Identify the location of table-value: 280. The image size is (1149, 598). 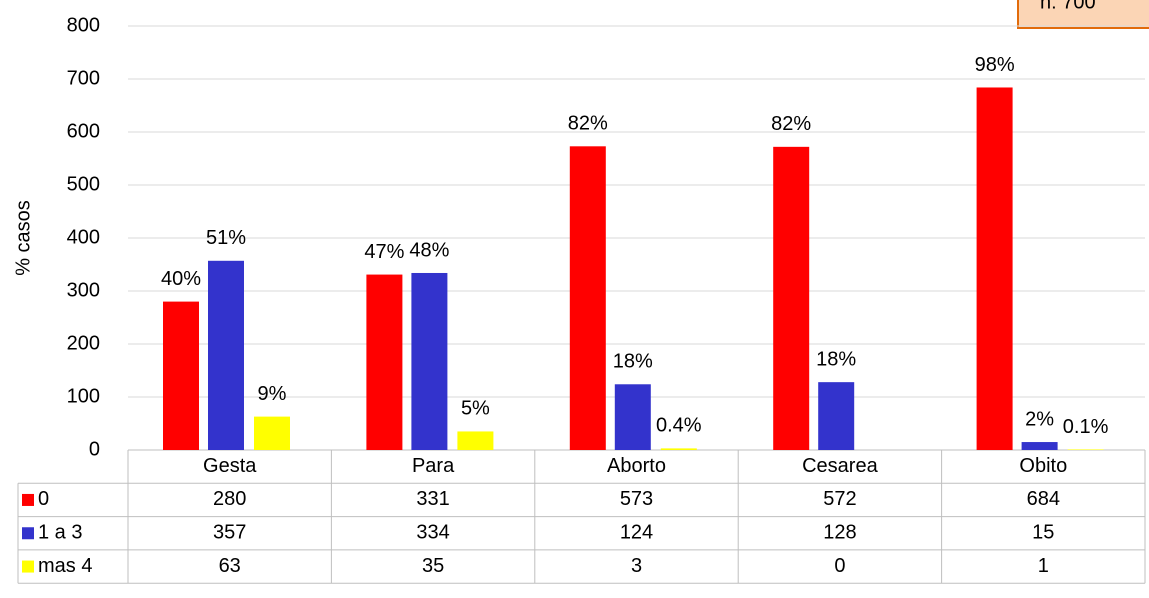
(229, 499).